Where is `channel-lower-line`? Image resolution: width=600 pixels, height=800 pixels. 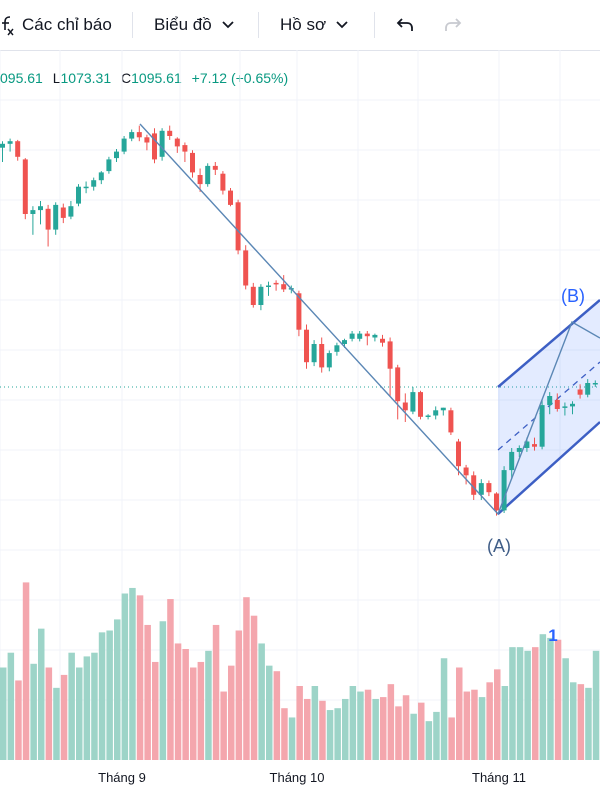
channel-lower-line is located at coordinates (548, 468).